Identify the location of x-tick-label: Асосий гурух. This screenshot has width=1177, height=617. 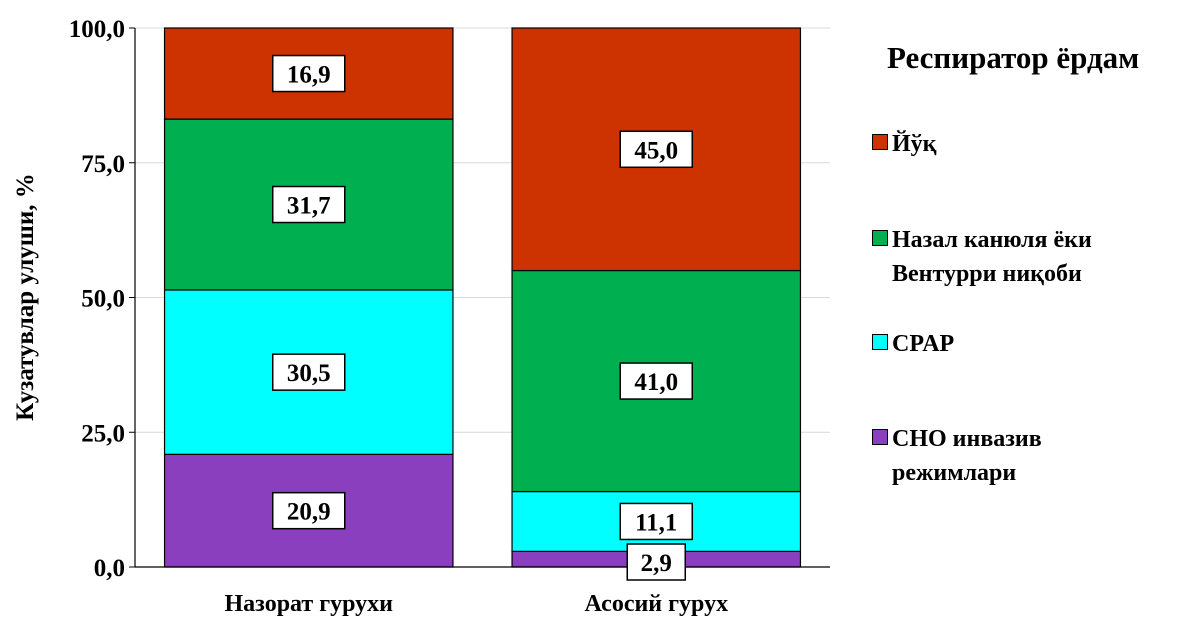
(656, 604).